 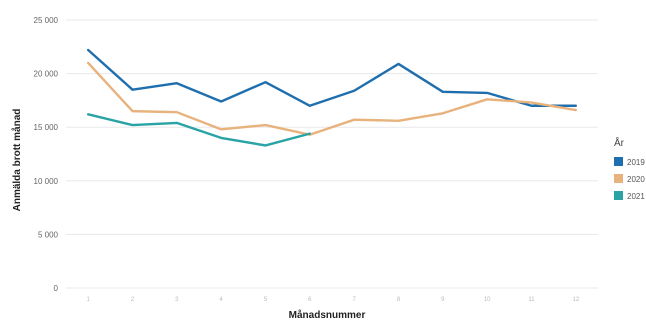 What do you see at coordinates (46, 154) in the screenshot?
I see `y-axis-ticks: 0 5 000 10 000 15 000 20 000 25 000` at bounding box center [46, 154].